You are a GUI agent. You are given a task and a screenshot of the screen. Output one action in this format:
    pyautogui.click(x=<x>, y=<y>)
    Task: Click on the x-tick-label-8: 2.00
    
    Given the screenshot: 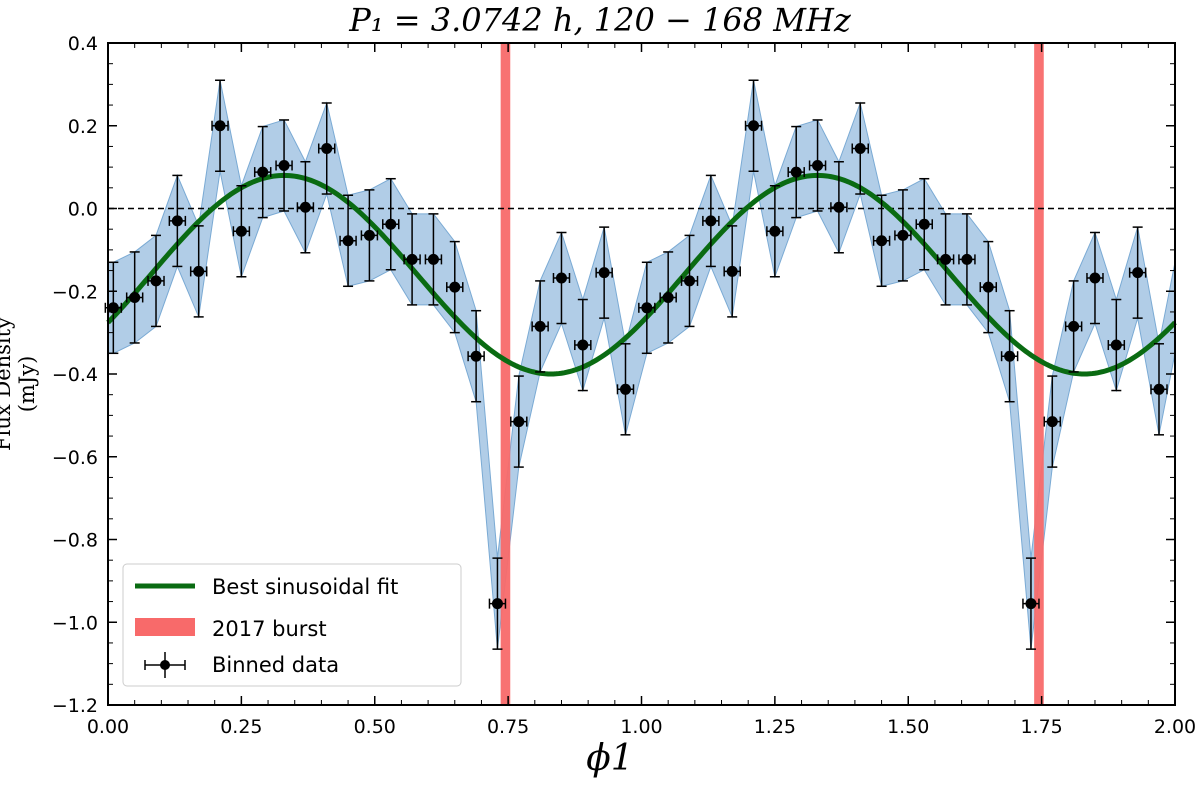 What is the action you would take?
    pyautogui.click(x=1175, y=727)
    